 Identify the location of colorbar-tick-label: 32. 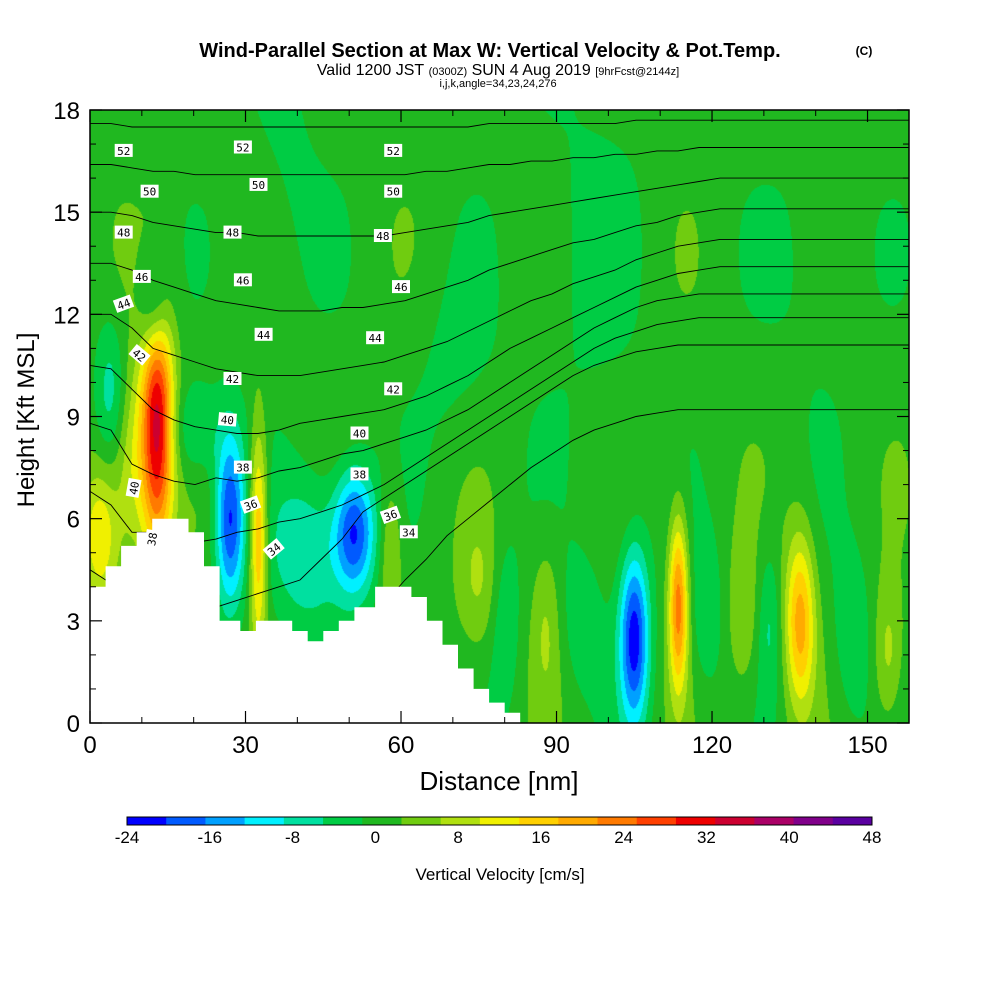
(706, 837).